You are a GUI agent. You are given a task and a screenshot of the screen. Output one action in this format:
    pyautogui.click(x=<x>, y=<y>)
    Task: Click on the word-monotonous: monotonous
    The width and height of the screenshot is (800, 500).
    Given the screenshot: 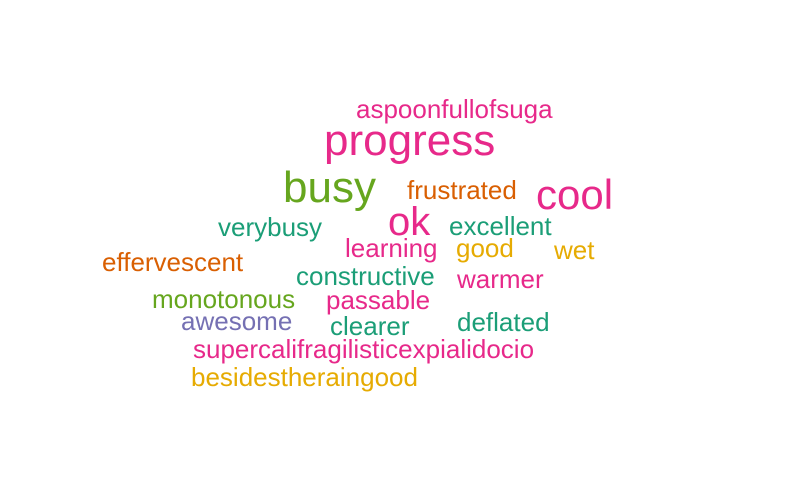 What is the action you would take?
    pyautogui.click(x=224, y=299)
    